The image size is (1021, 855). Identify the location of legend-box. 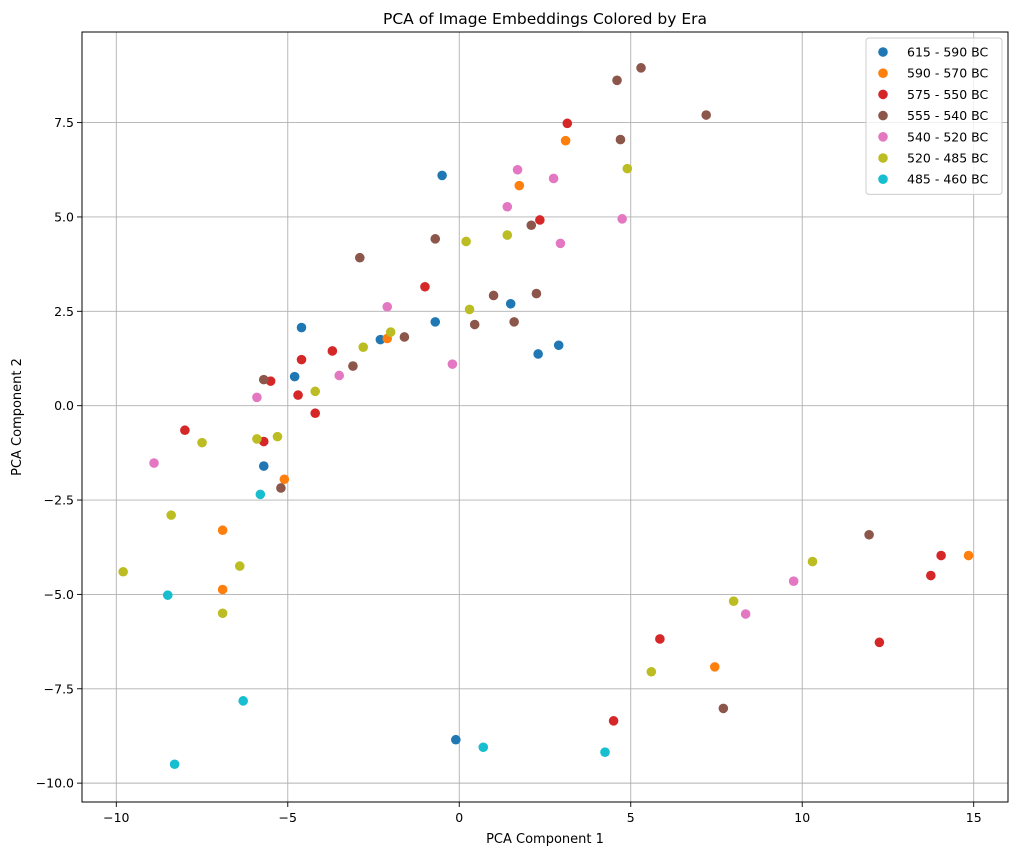
(934, 116).